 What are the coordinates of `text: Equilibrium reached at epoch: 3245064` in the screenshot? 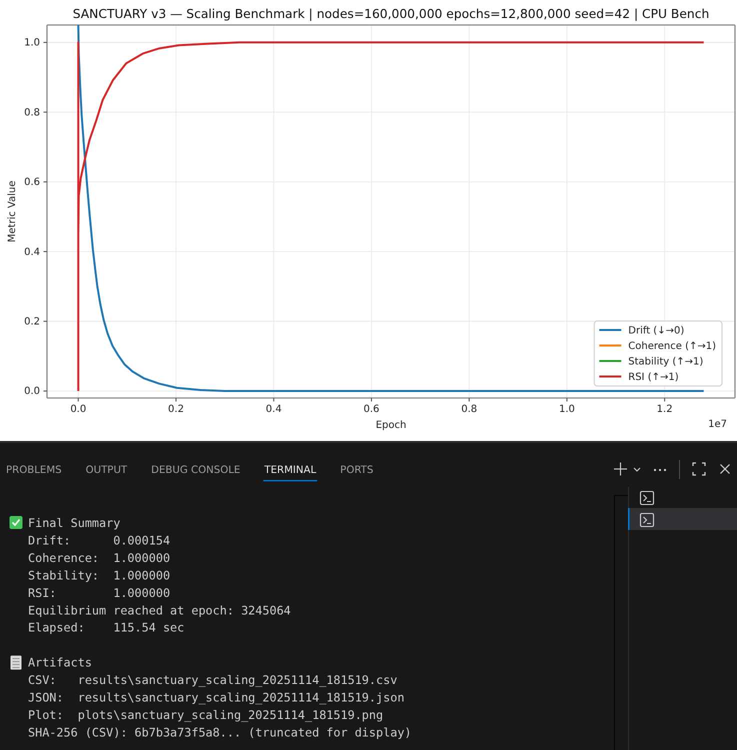 It's located at (159, 610).